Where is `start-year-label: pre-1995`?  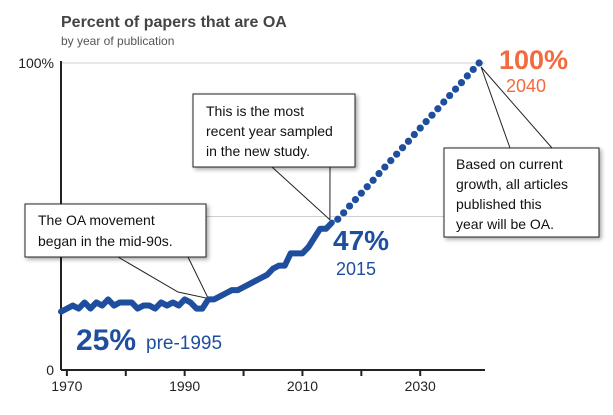
start-year-label: pre-1995 is located at coordinates (184, 343).